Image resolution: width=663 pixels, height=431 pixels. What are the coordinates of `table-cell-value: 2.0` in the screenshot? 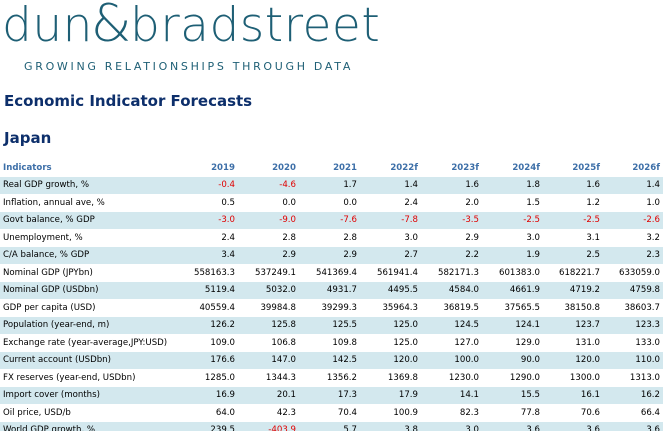 It's located at (472, 202).